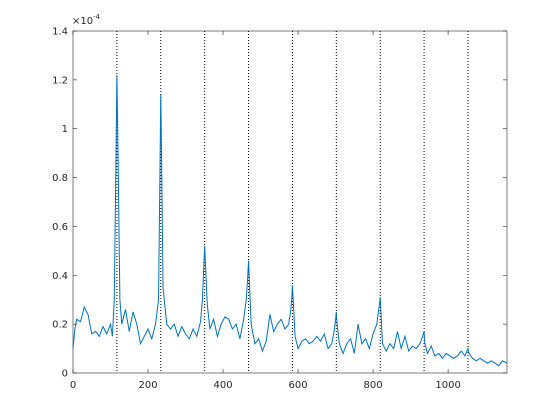 Image resolution: width=560 pixels, height=420 pixels. I want to click on x-tick-label: 200, so click(147, 385).